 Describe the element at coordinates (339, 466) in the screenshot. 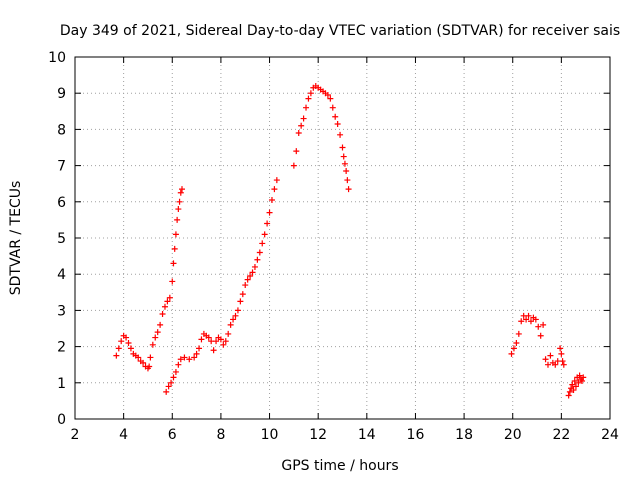

I see `x-axis-label: GPS time / hours` at that location.